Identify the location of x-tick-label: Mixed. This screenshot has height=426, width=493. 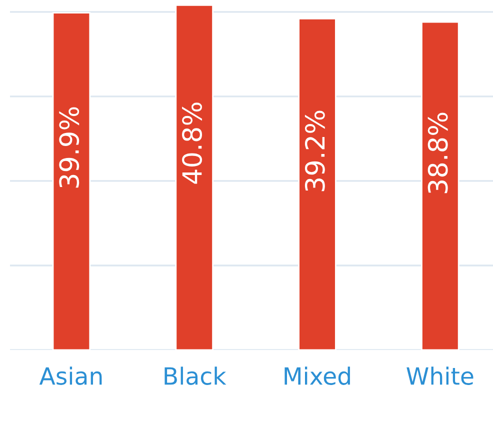
(317, 375).